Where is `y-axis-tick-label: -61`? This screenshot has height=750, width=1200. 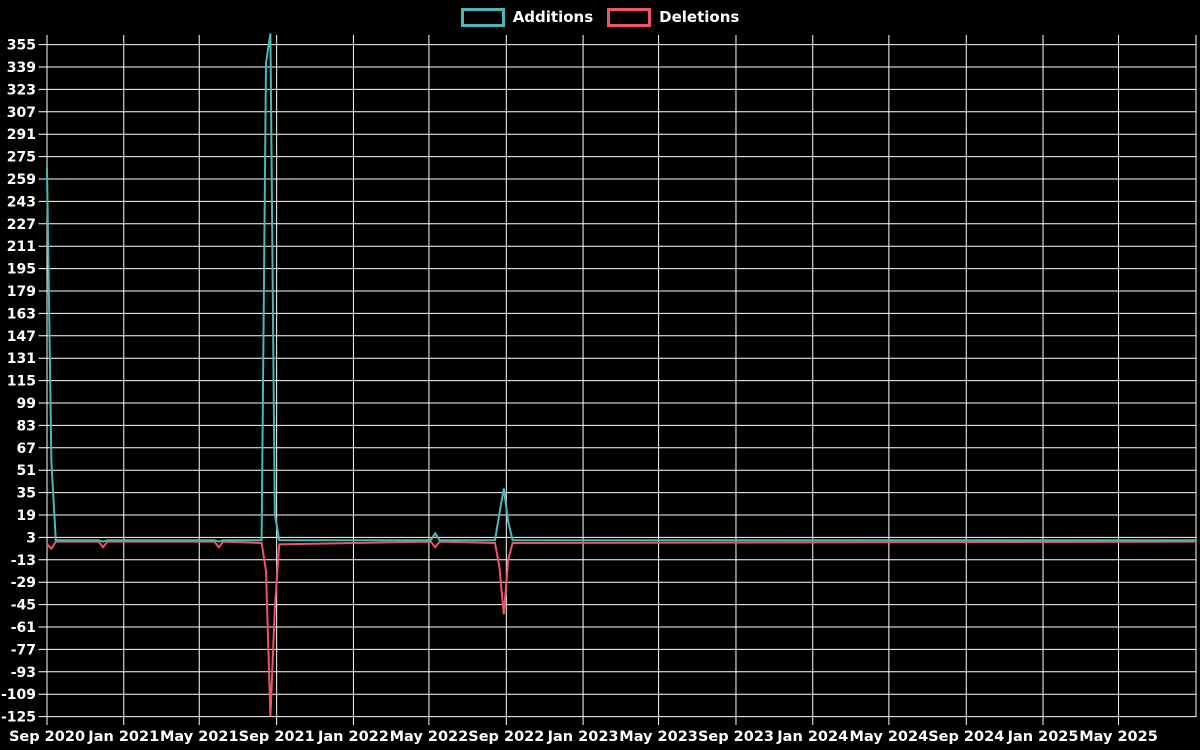 y-axis-tick-label: -61 is located at coordinates (23, 628).